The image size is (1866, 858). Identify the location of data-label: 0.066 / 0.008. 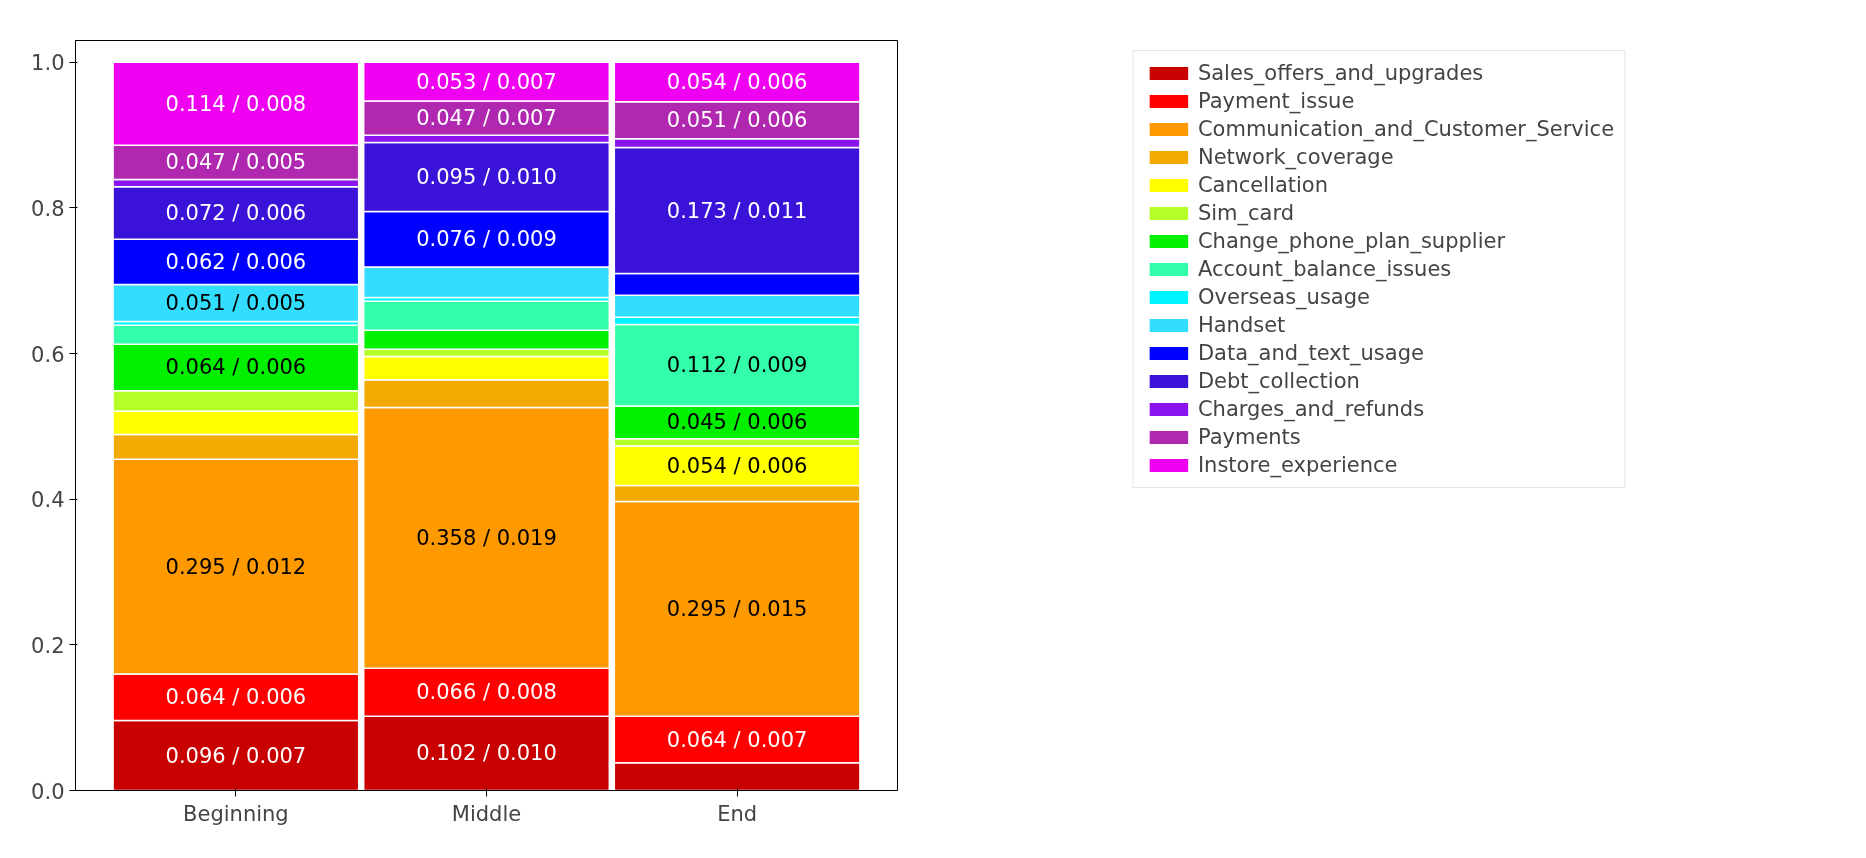
(486, 692).